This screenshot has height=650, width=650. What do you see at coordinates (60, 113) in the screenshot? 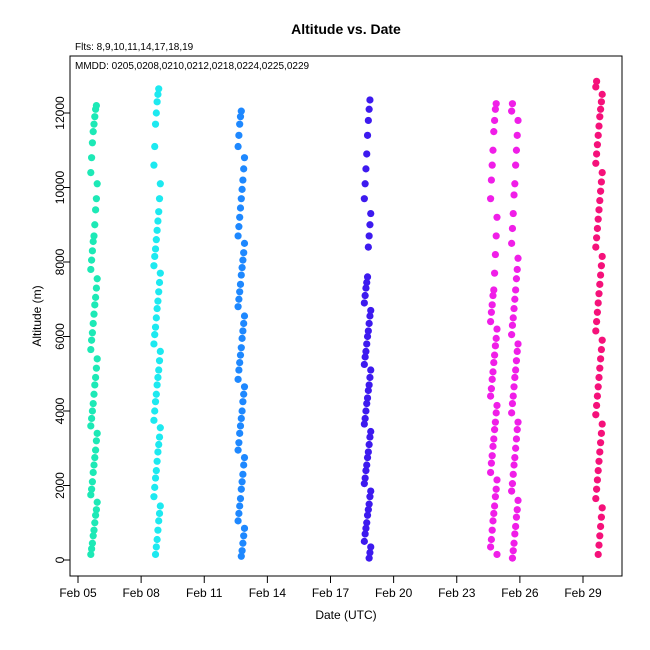
I see `y-tick-label: 12000` at bounding box center [60, 113].